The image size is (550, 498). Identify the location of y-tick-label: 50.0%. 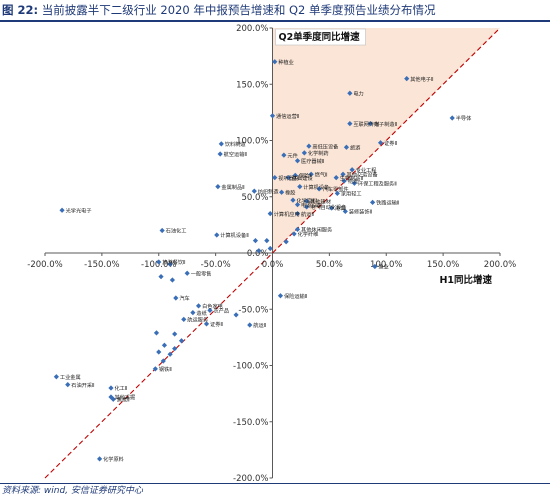
(254, 198).